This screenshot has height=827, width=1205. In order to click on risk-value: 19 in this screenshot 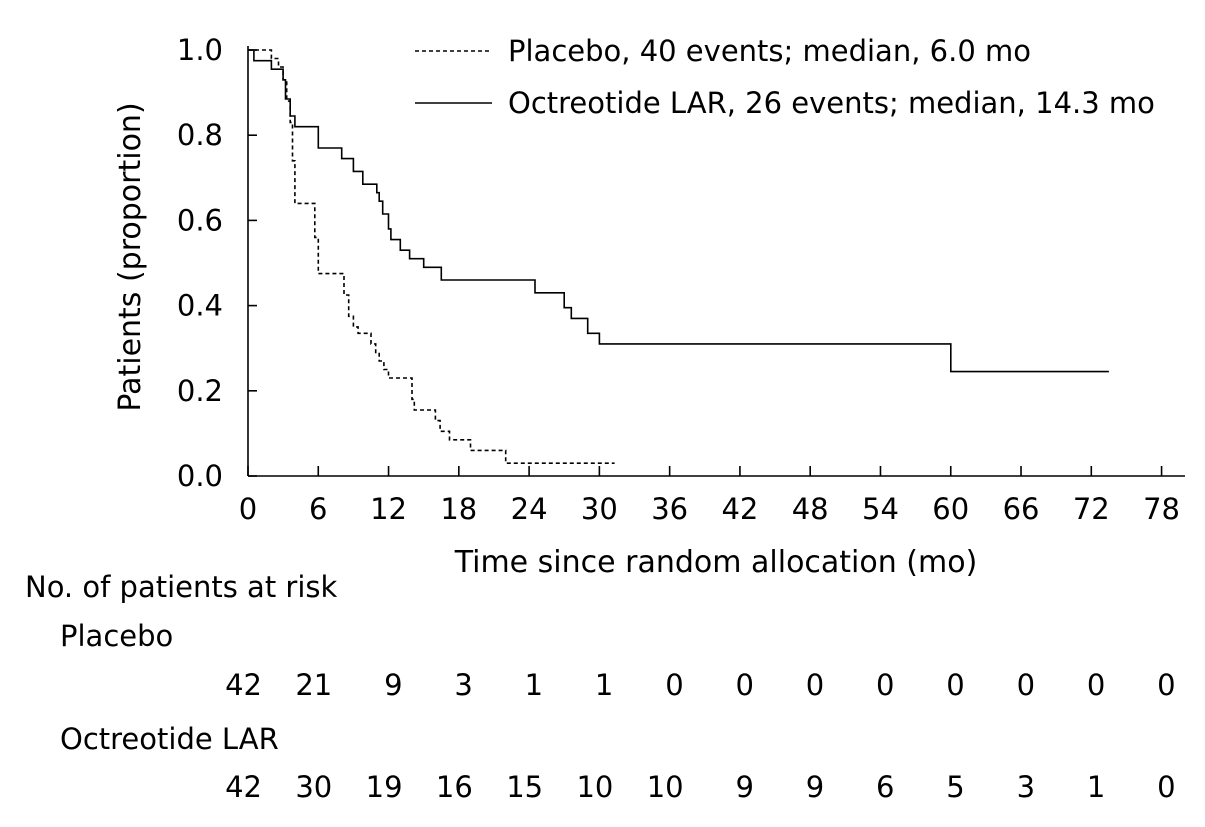, I will do `click(384, 787)`.